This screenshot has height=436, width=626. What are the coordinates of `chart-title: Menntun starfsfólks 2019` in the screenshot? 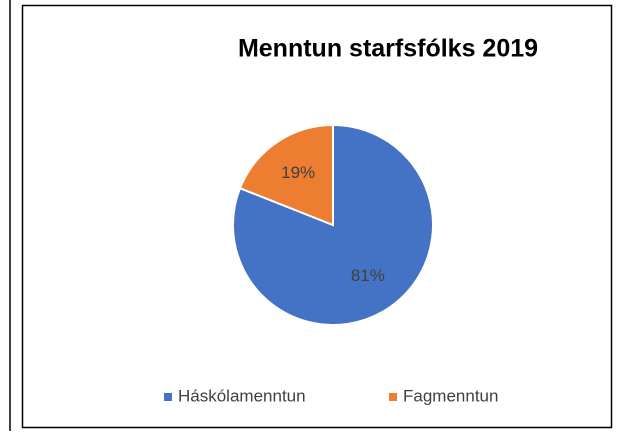 It's located at (388, 49).